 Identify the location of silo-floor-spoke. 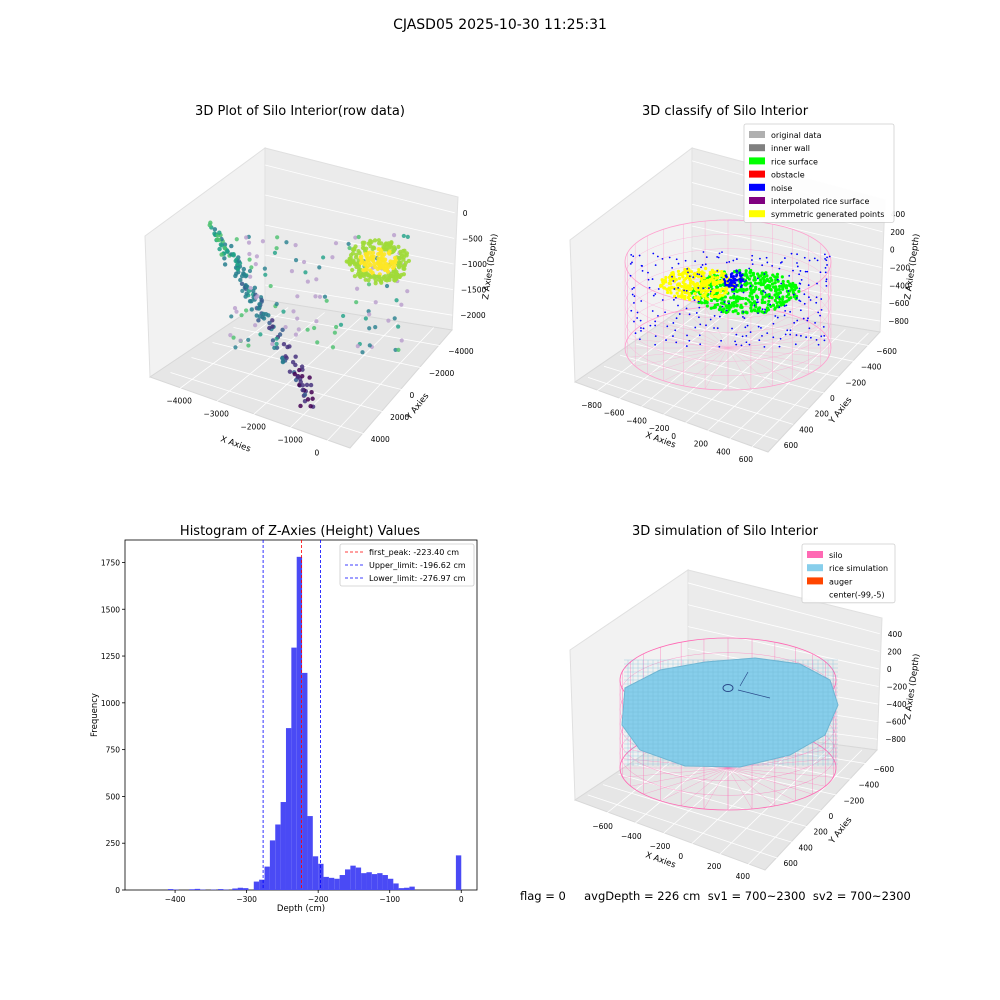
(706, 329).